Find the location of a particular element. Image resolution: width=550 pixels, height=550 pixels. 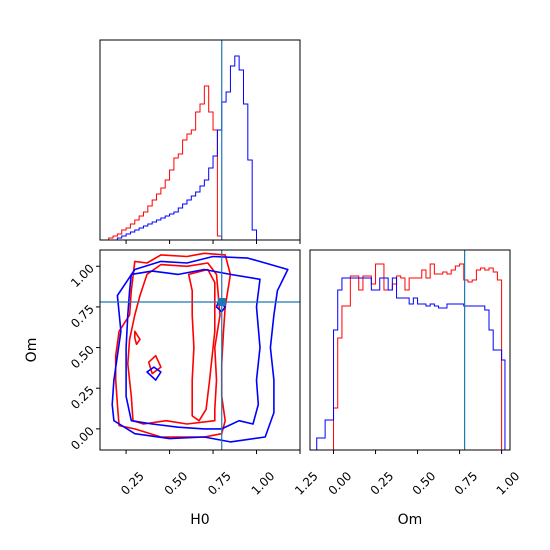

contour-y-tick-label: 0.00 is located at coordinates (82, 438).